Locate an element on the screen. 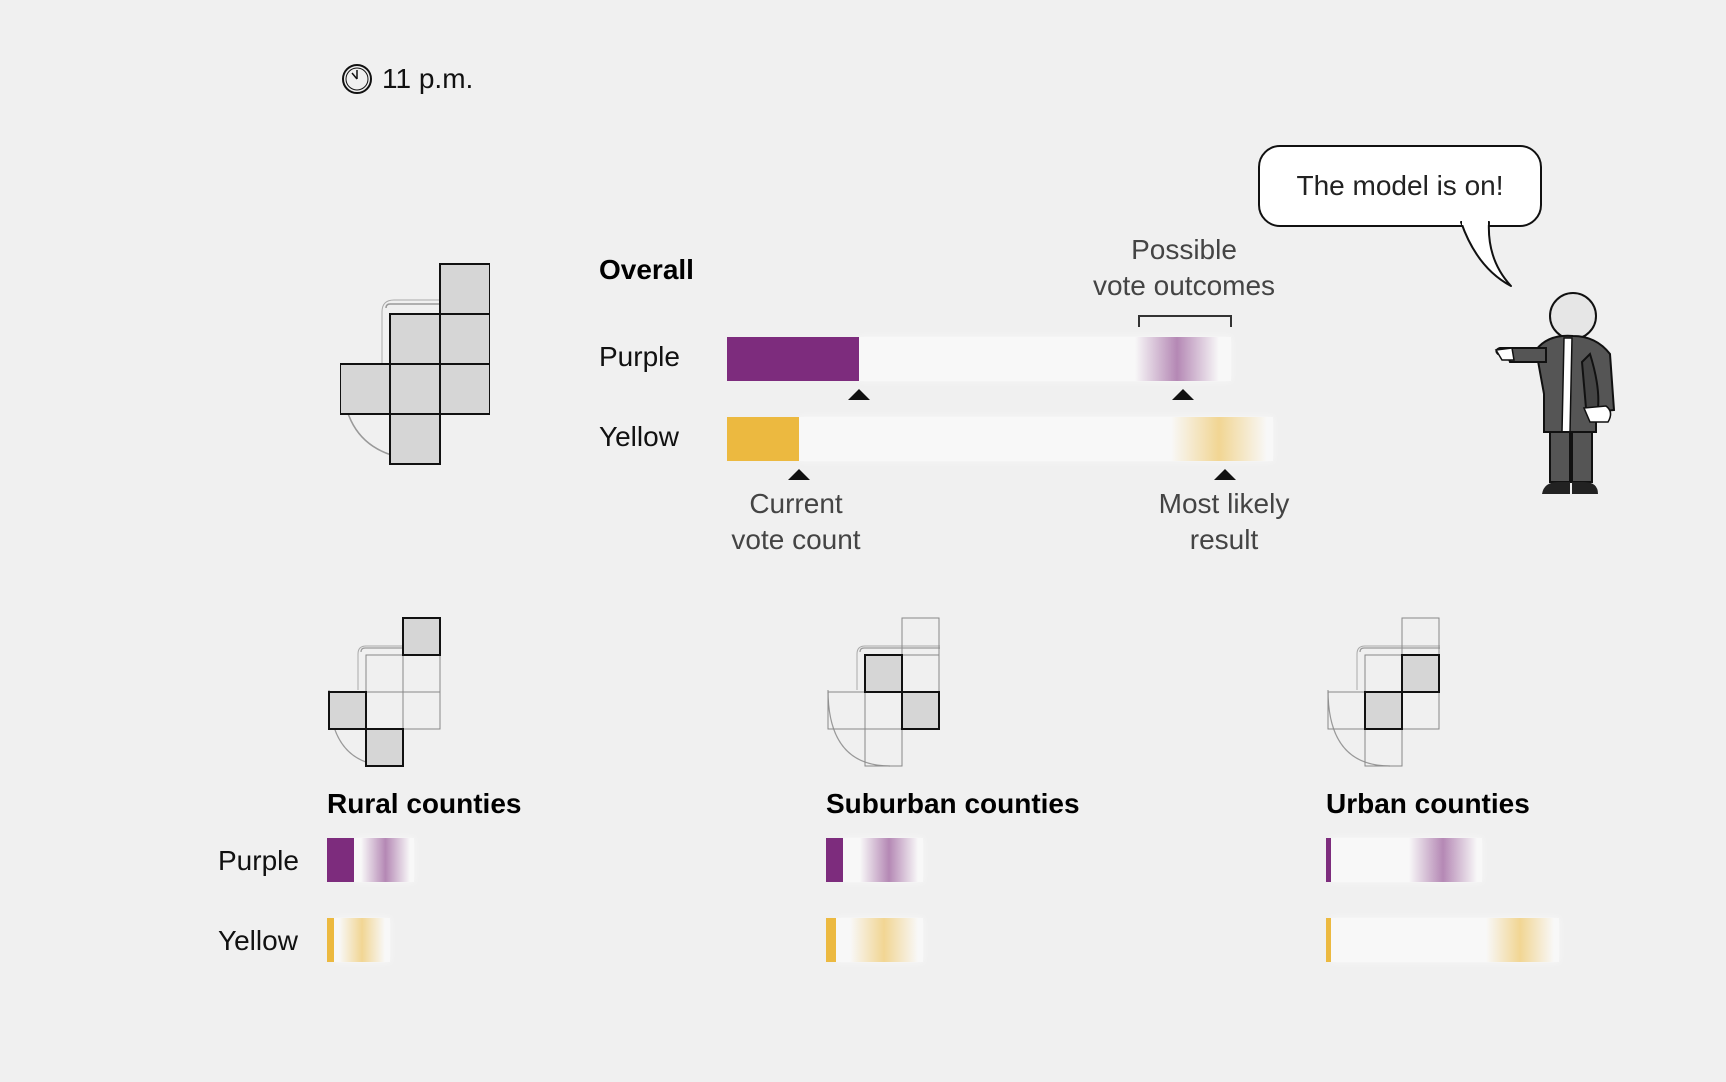  overall-purple-outcome-range is located at coordinates (1177, 359).